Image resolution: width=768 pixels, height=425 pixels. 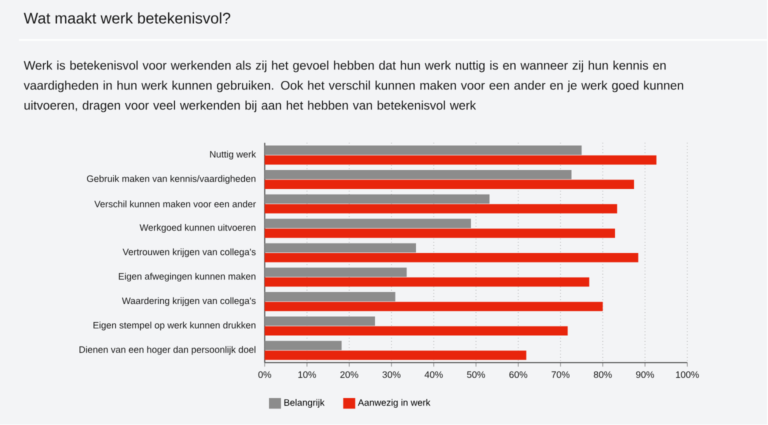 I want to click on x-tick-label: 60%, so click(x=518, y=375).